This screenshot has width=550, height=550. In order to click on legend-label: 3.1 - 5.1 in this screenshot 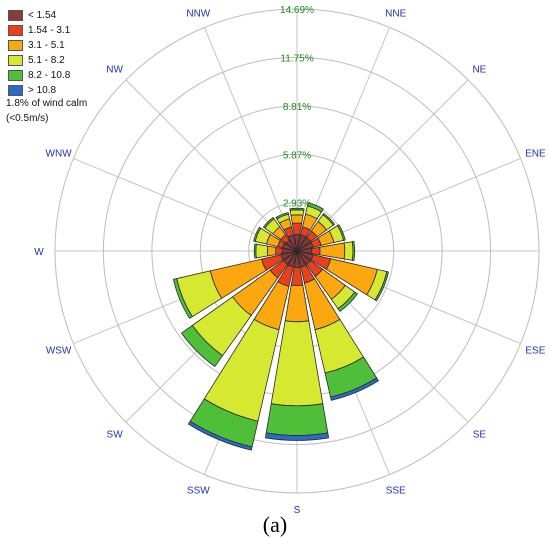, I will do `click(46, 45)`.